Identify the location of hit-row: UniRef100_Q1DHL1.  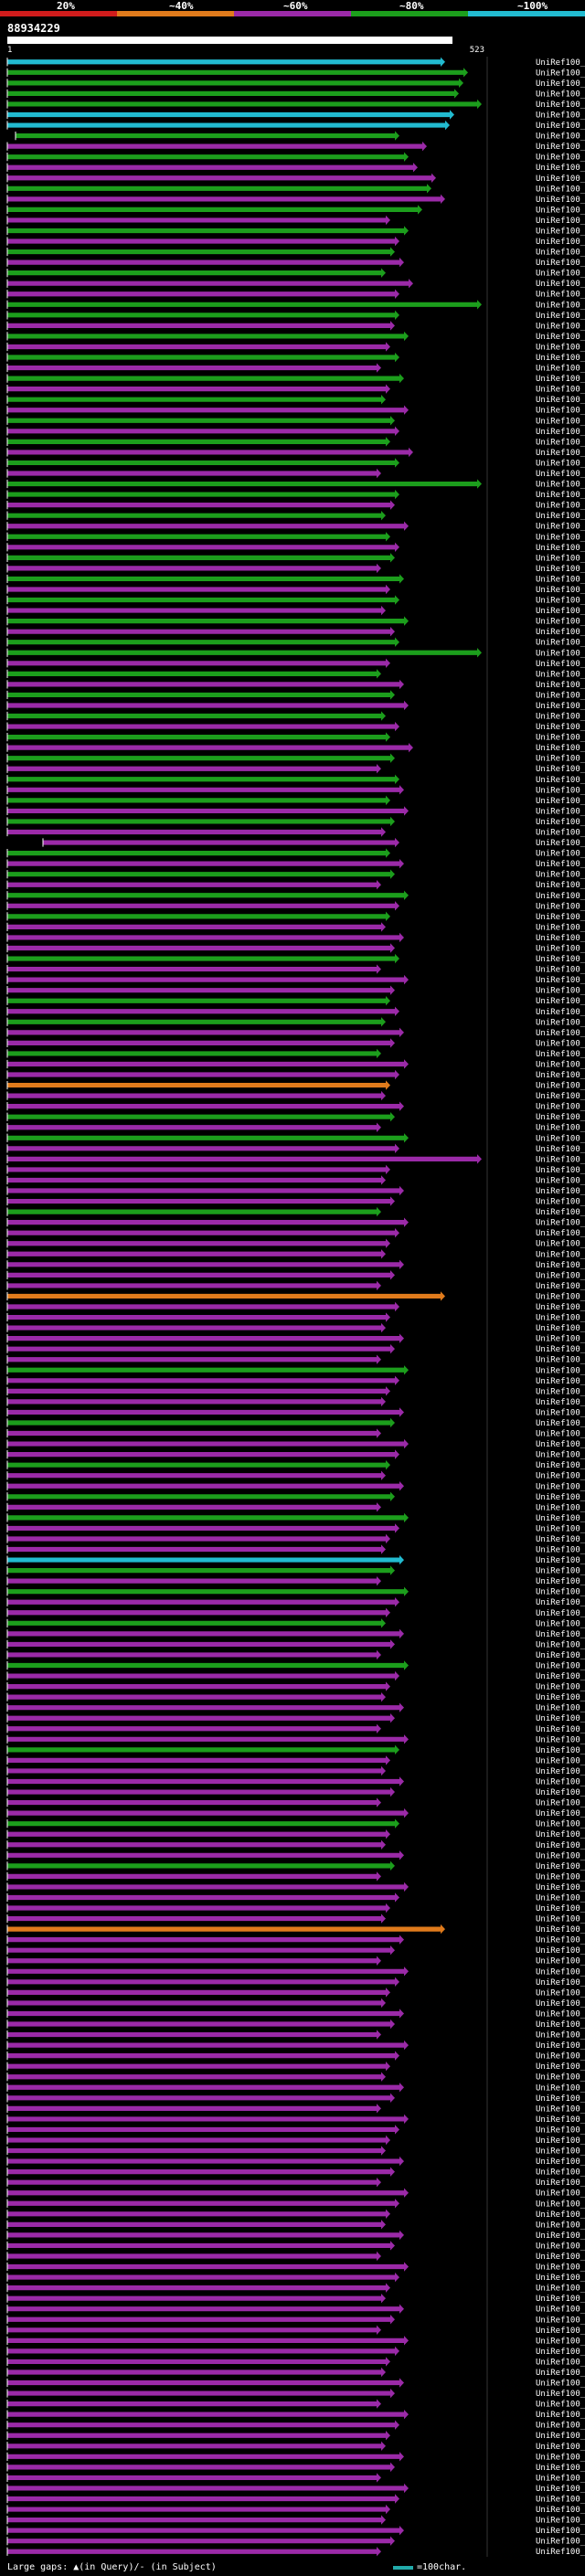
(296, 1422).